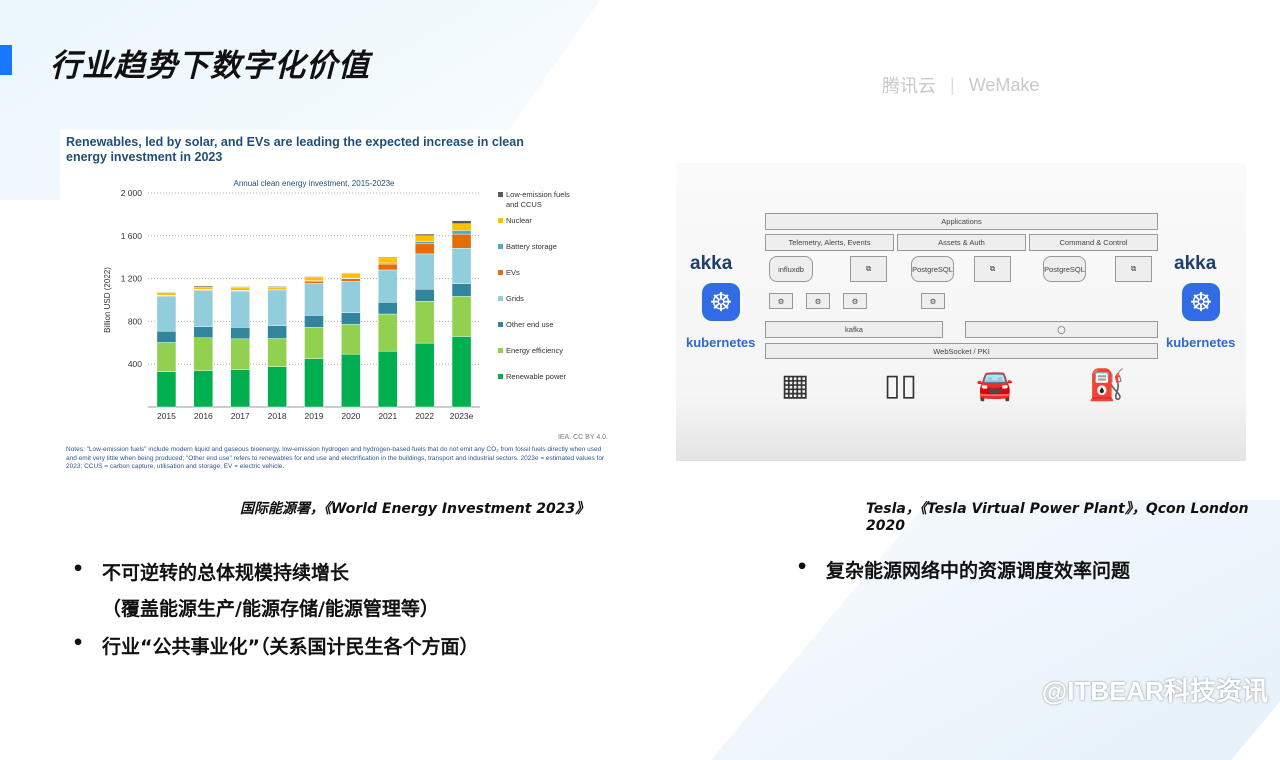 The image size is (1280, 760). What do you see at coordinates (6, 60) in the screenshot?
I see `title-accent-bar` at bounding box center [6, 60].